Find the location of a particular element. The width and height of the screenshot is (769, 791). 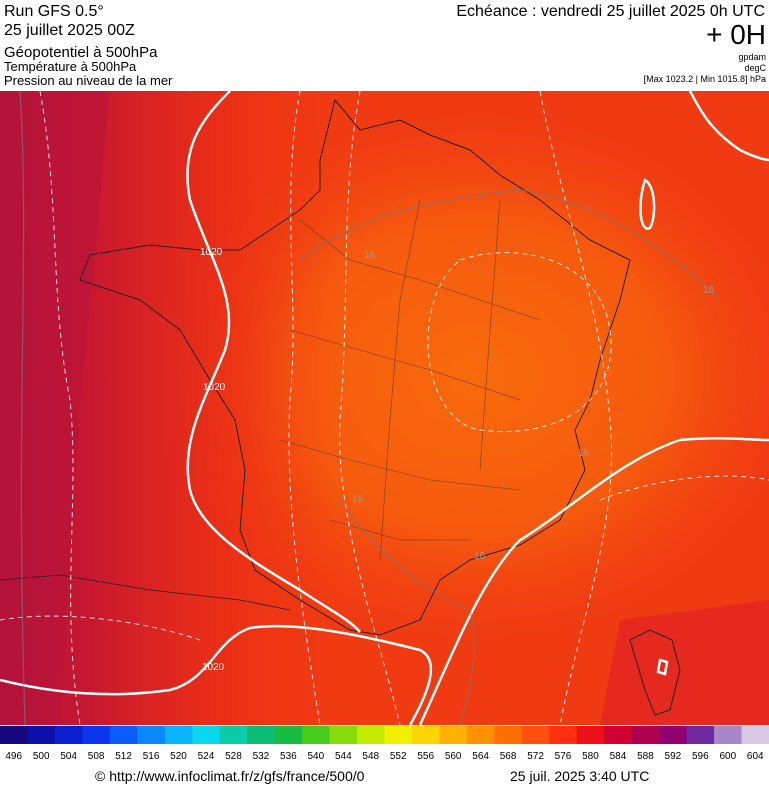

colorbar-label: 540 is located at coordinates (315, 756).